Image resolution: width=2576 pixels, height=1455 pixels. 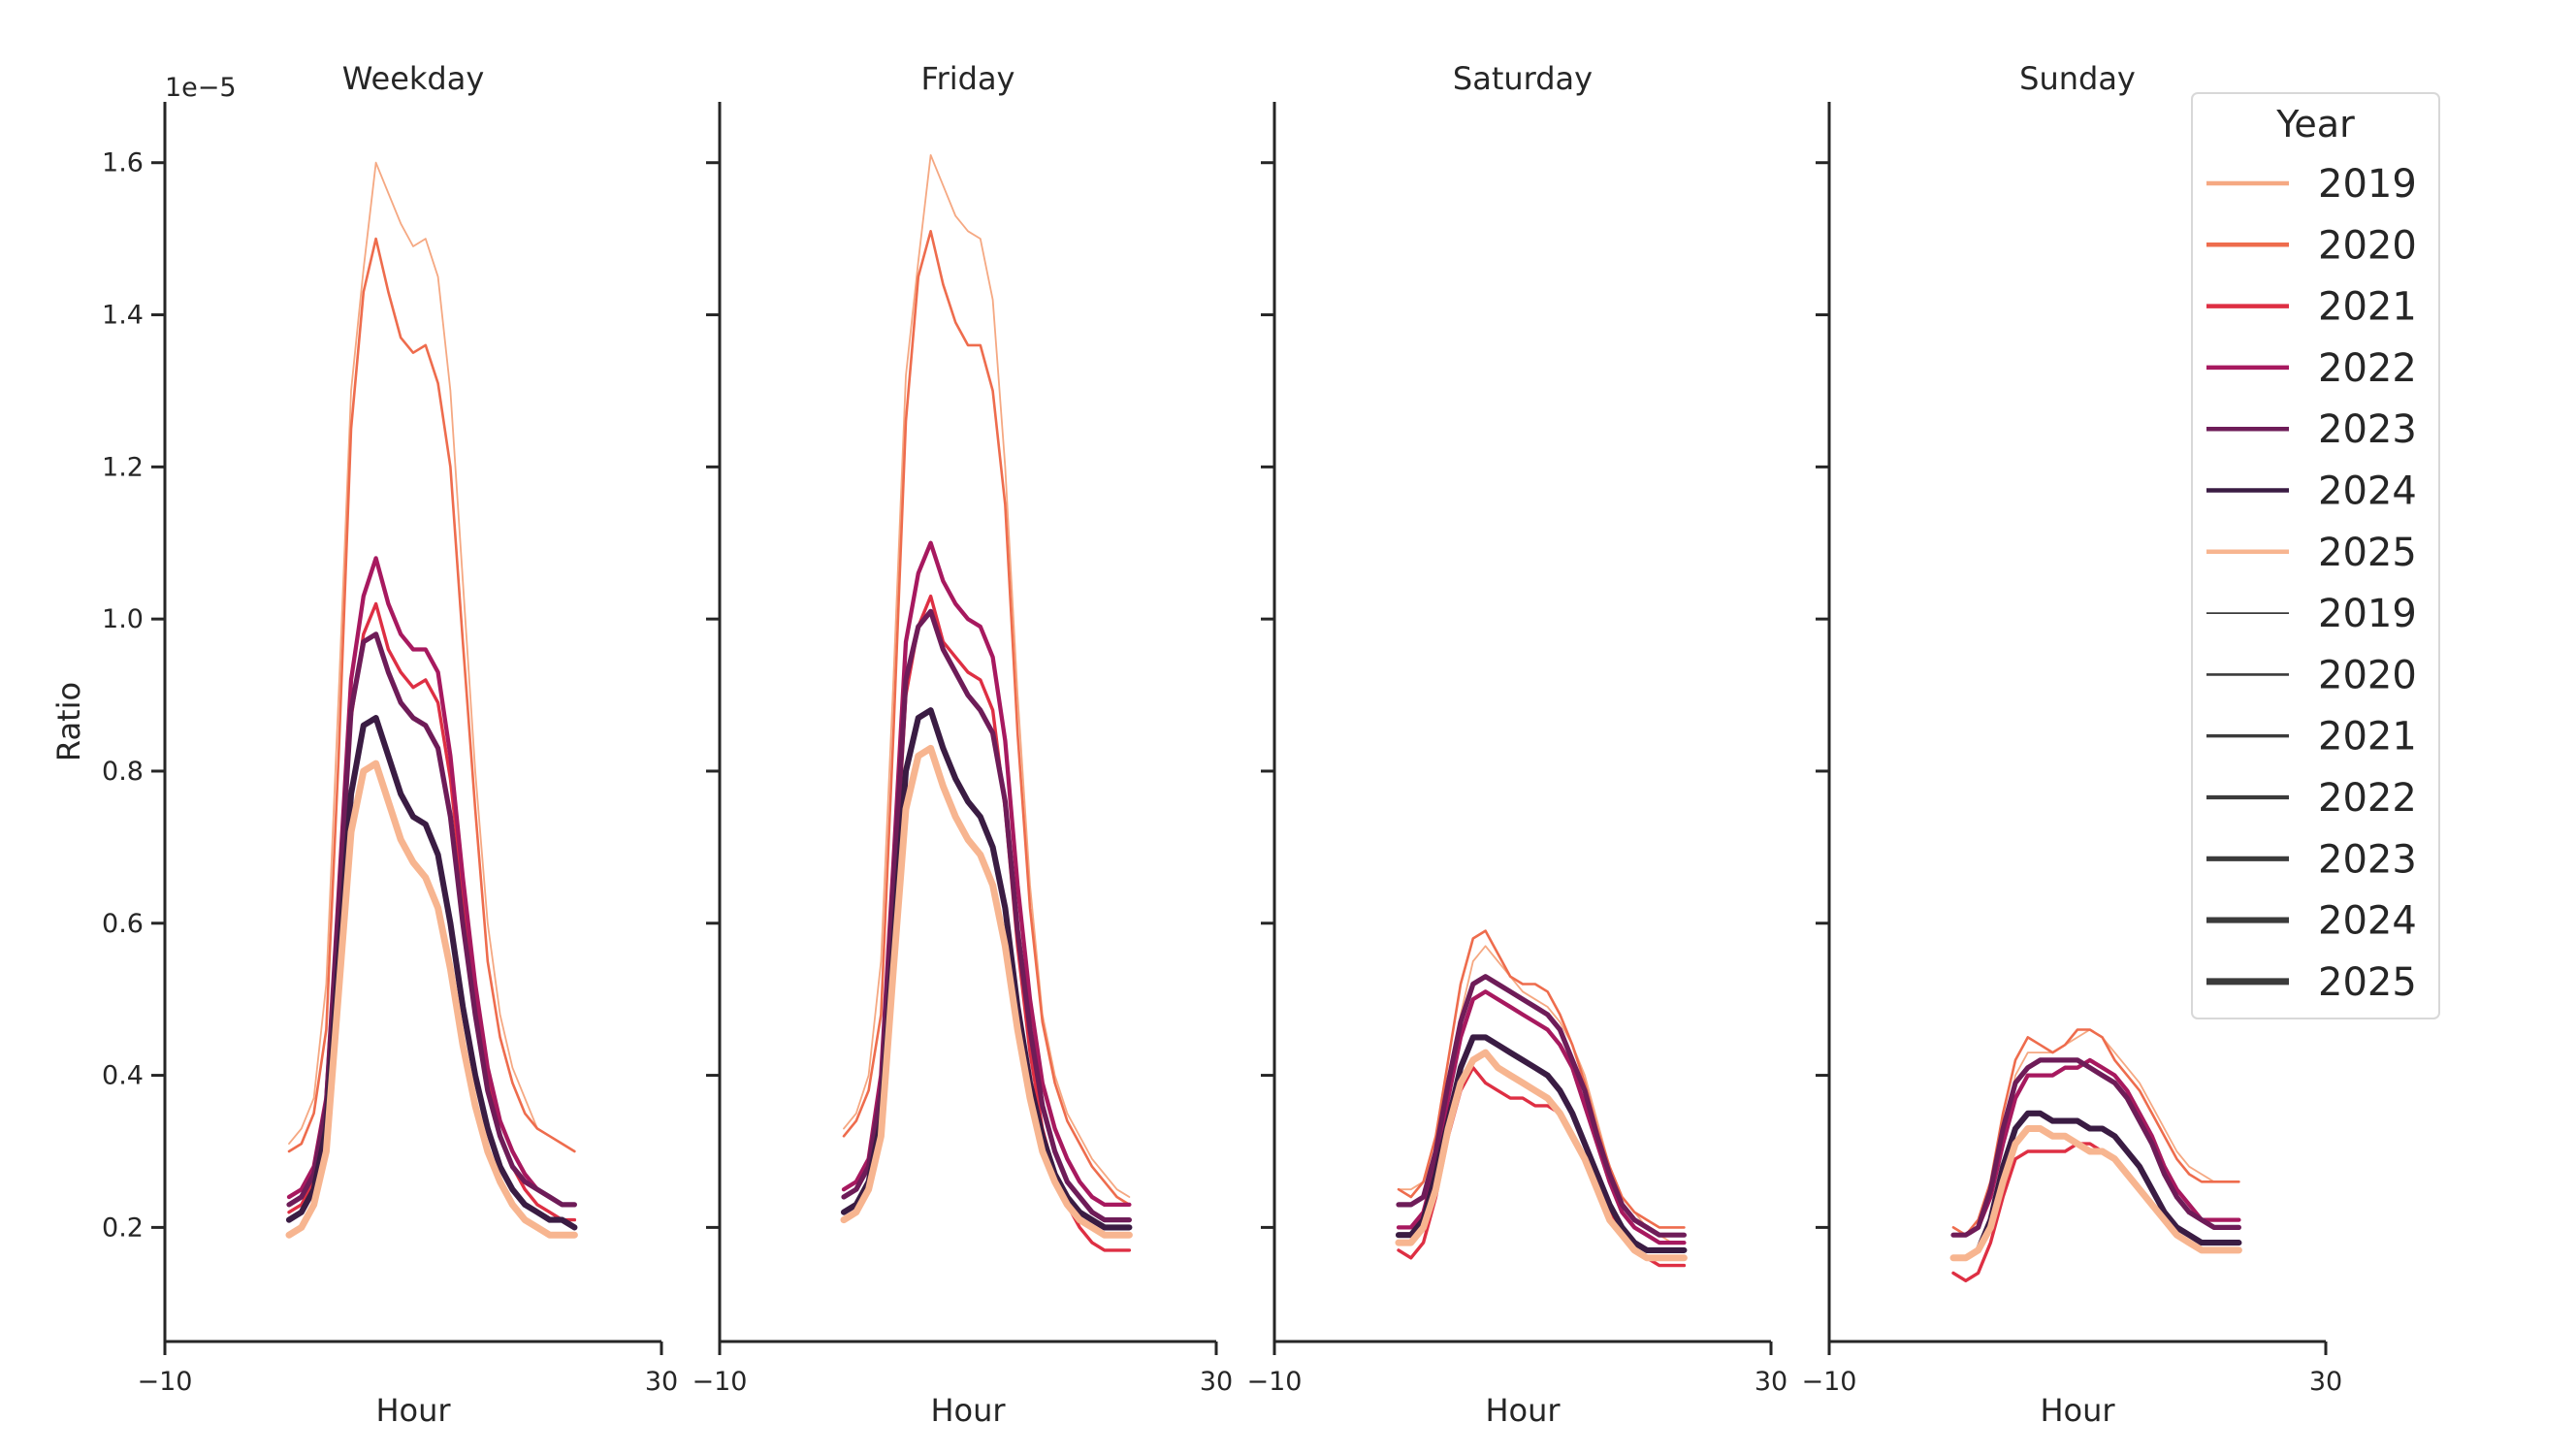 I want to click on saturday-x-axis-label: Hour, so click(x=1523, y=1410).